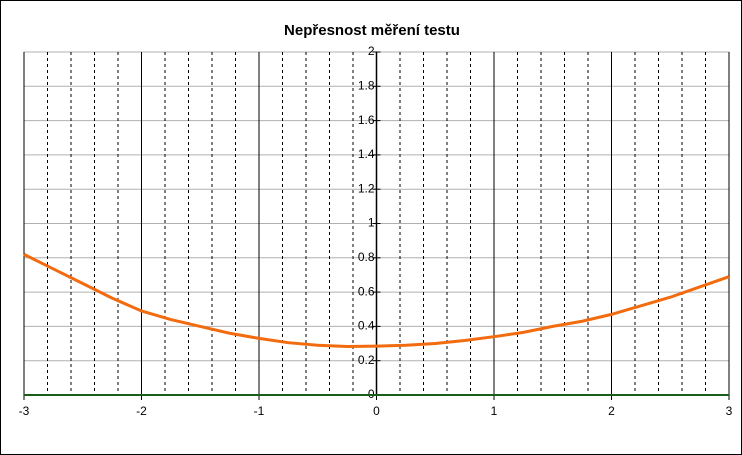  I want to click on y-tick-label: 1, so click(371, 223).